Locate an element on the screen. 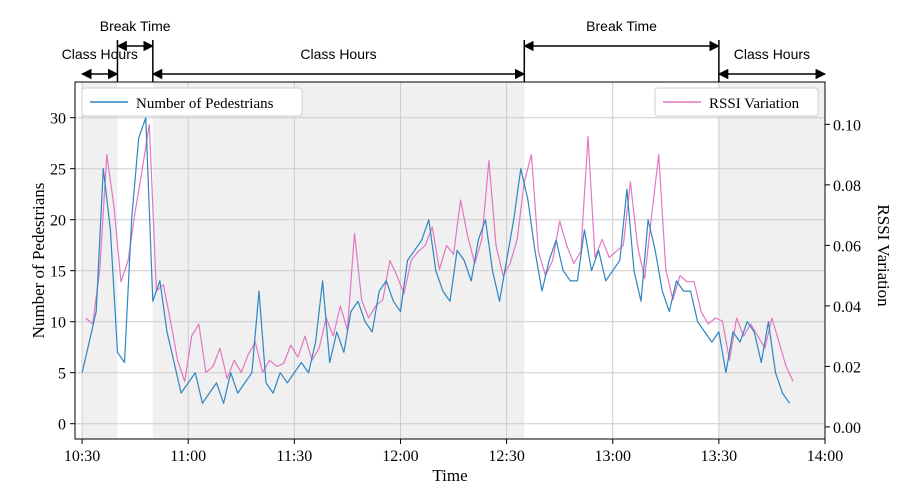 Image resolution: width=907 pixels, height=497 pixels. legend-left-box is located at coordinates (192, 102).